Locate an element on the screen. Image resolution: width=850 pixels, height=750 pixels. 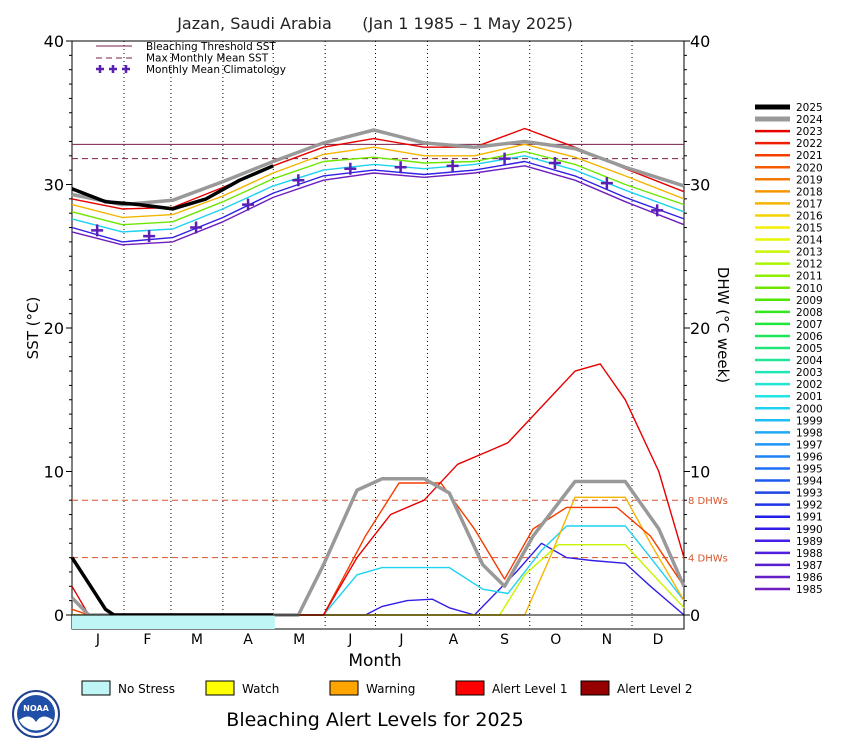
year-label: 1995 is located at coordinates (809, 470).